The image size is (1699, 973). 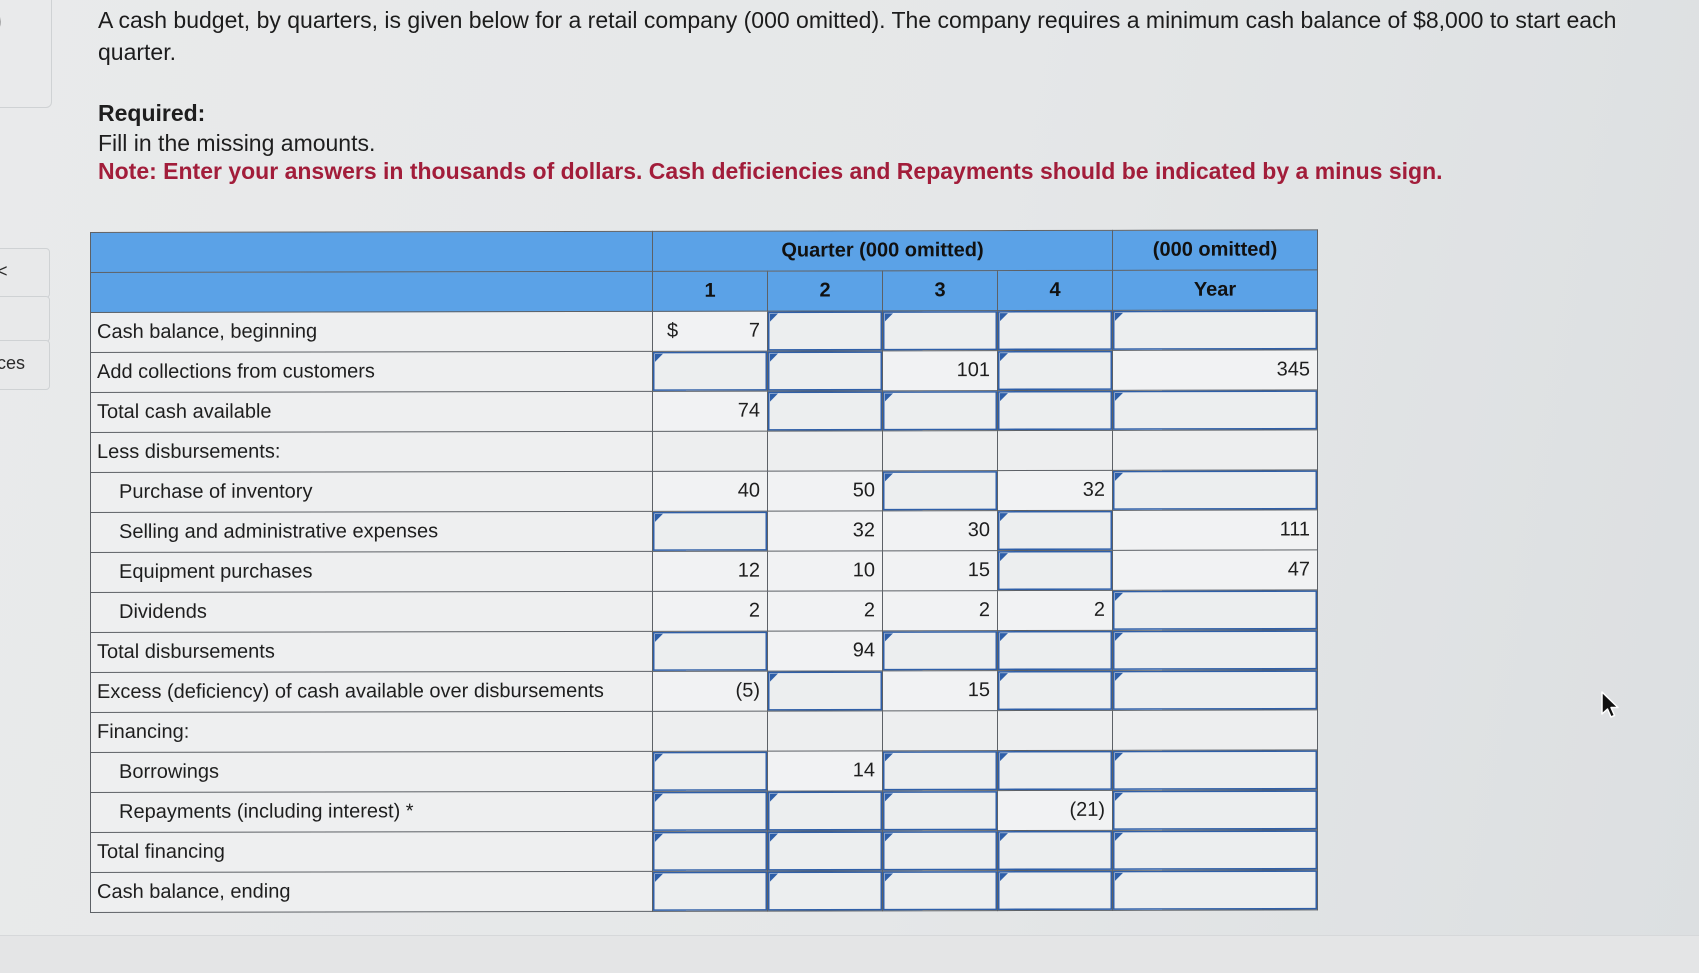 What do you see at coordinates (4, 271) in the screenshot?
I see `side-nav-item-label: <` at bounding box center [4, 271].